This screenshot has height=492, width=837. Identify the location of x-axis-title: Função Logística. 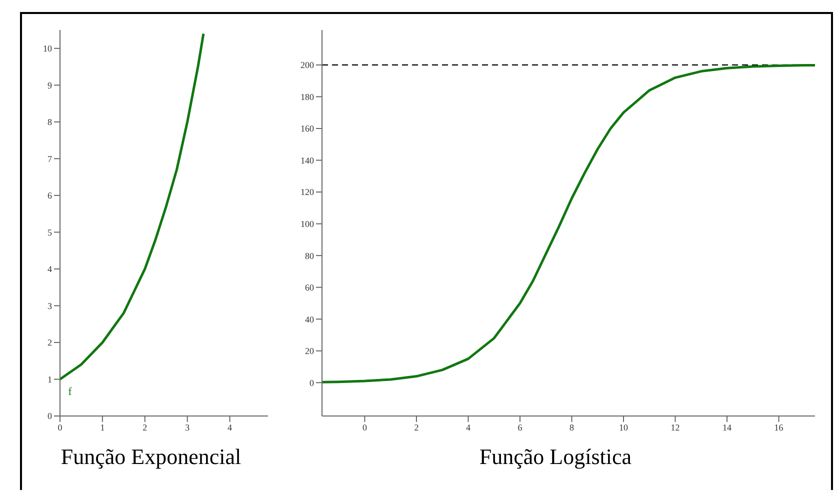
(555, 457).